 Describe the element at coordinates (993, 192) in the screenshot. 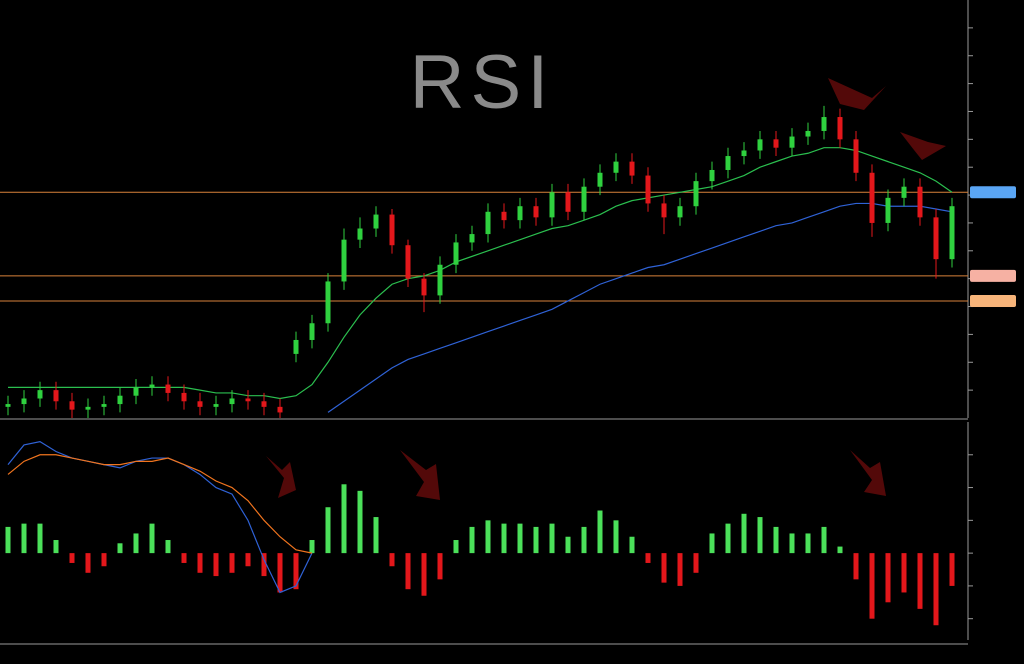

I see `level-tag` at that location.